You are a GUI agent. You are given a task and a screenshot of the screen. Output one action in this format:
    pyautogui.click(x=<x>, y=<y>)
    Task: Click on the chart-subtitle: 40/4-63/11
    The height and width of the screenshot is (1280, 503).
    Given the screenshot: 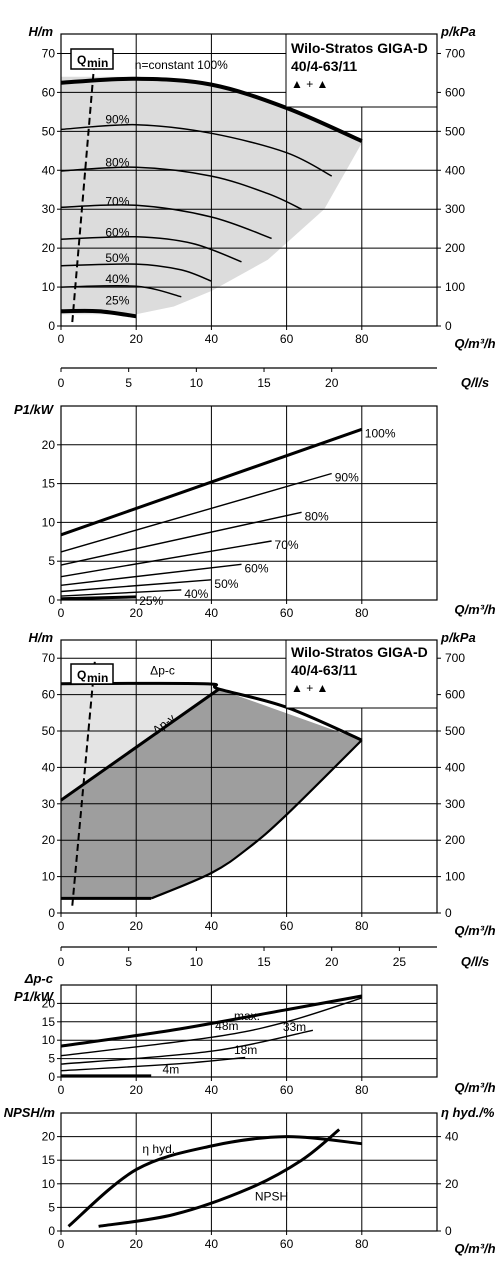 What is the action you would take?
    pyautogui.click(x=324, y=670)
    